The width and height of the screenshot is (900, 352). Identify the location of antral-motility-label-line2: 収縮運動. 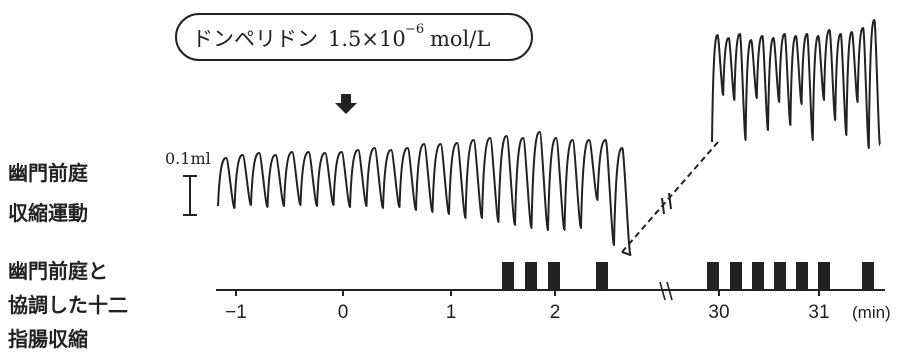
(48, 213).